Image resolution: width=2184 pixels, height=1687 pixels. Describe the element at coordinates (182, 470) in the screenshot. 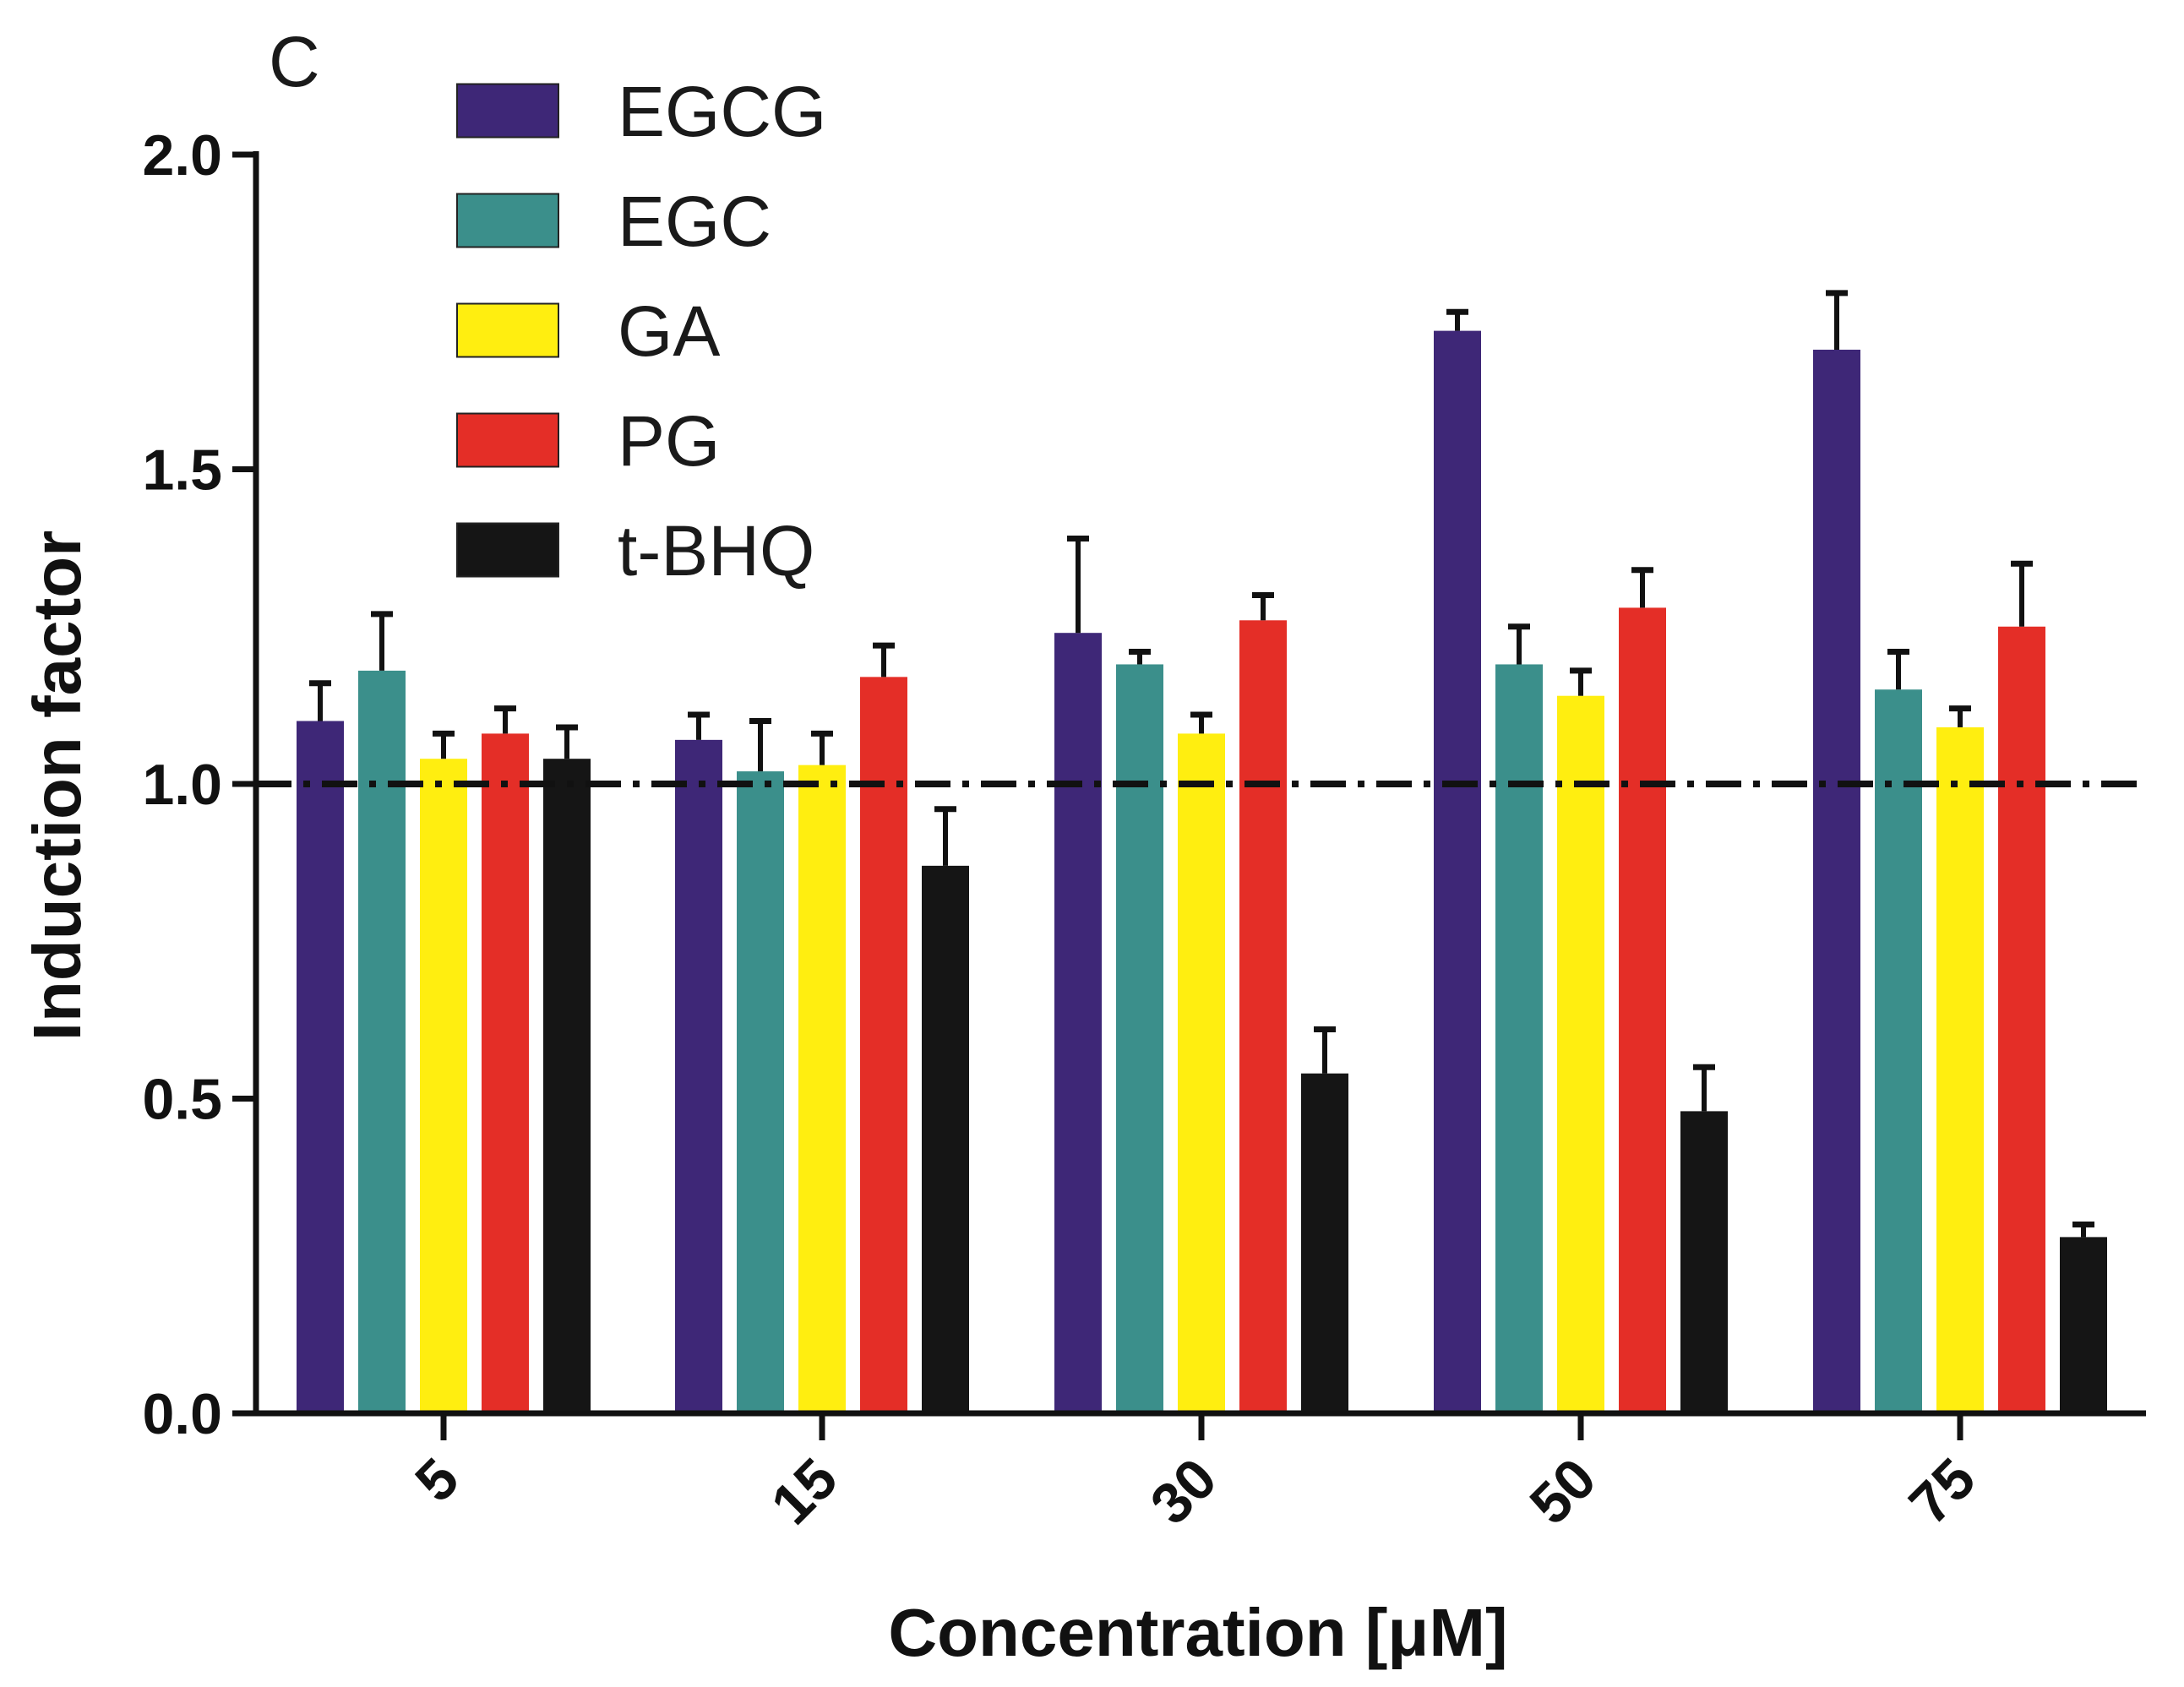

I see `y-tick-label: 1.5` at that location.